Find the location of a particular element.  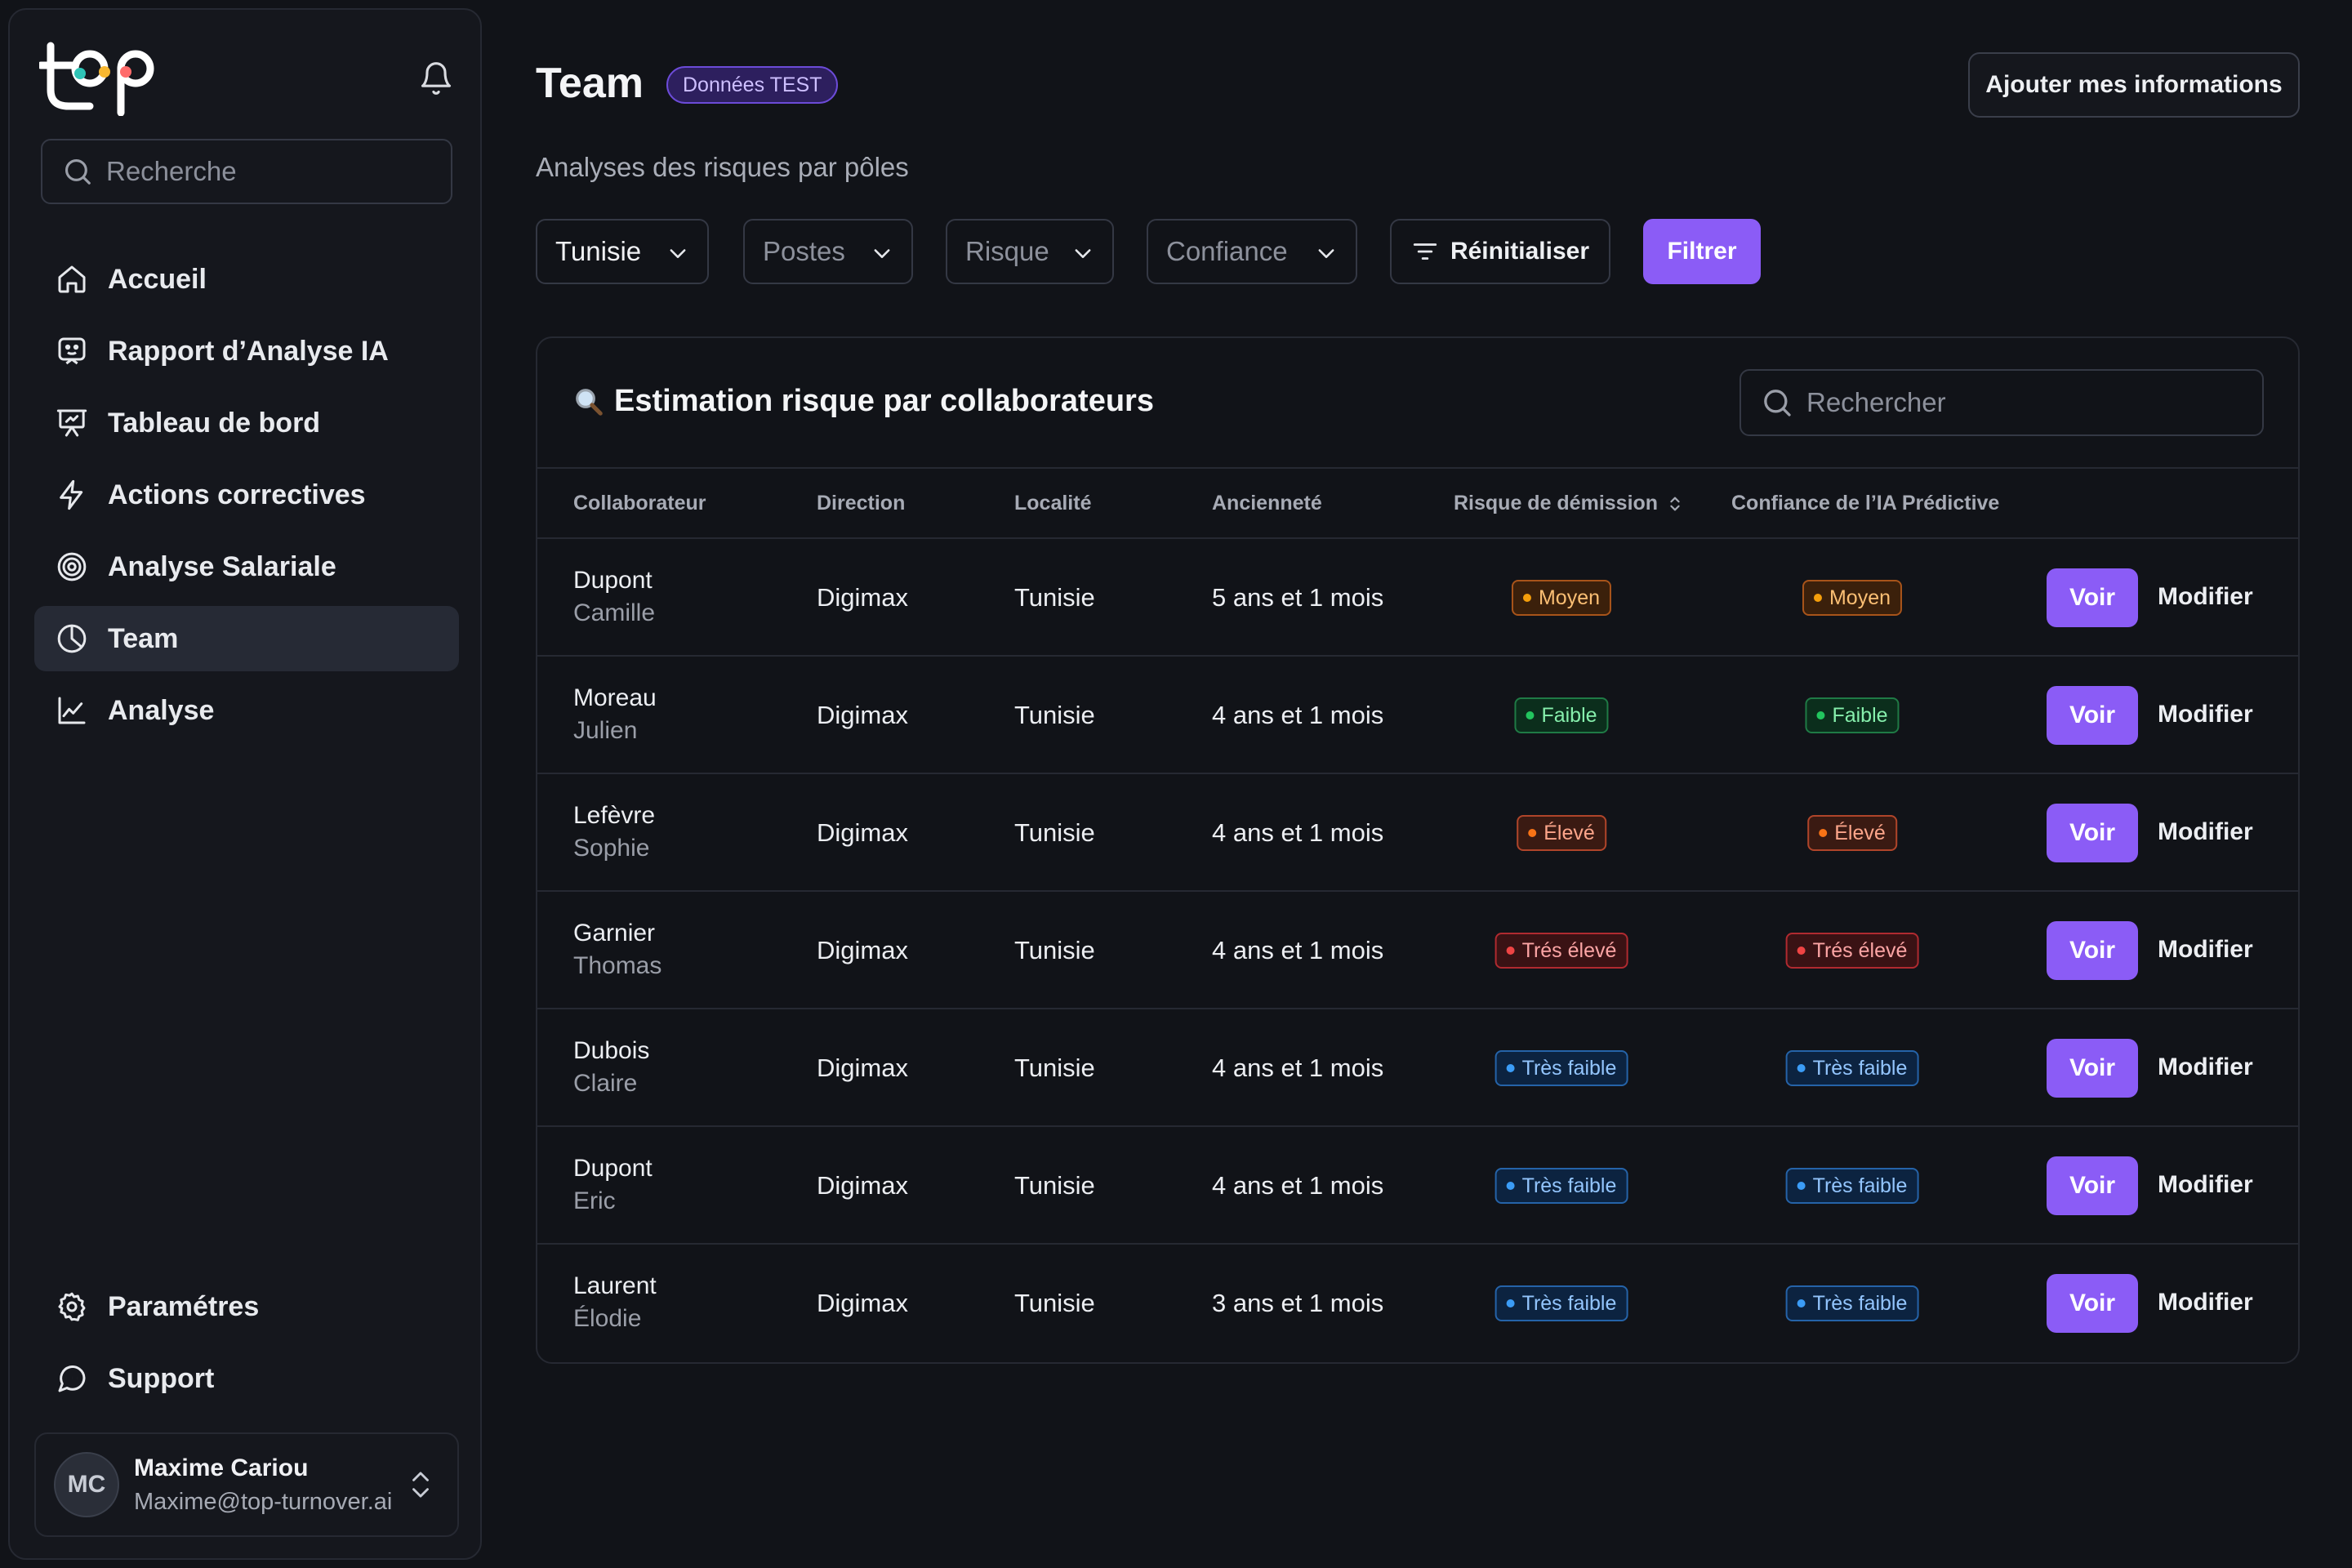

user-menu: MC Maxime Cariou Maxime@top-turnover.ai is located at coordinates (246, 1484).